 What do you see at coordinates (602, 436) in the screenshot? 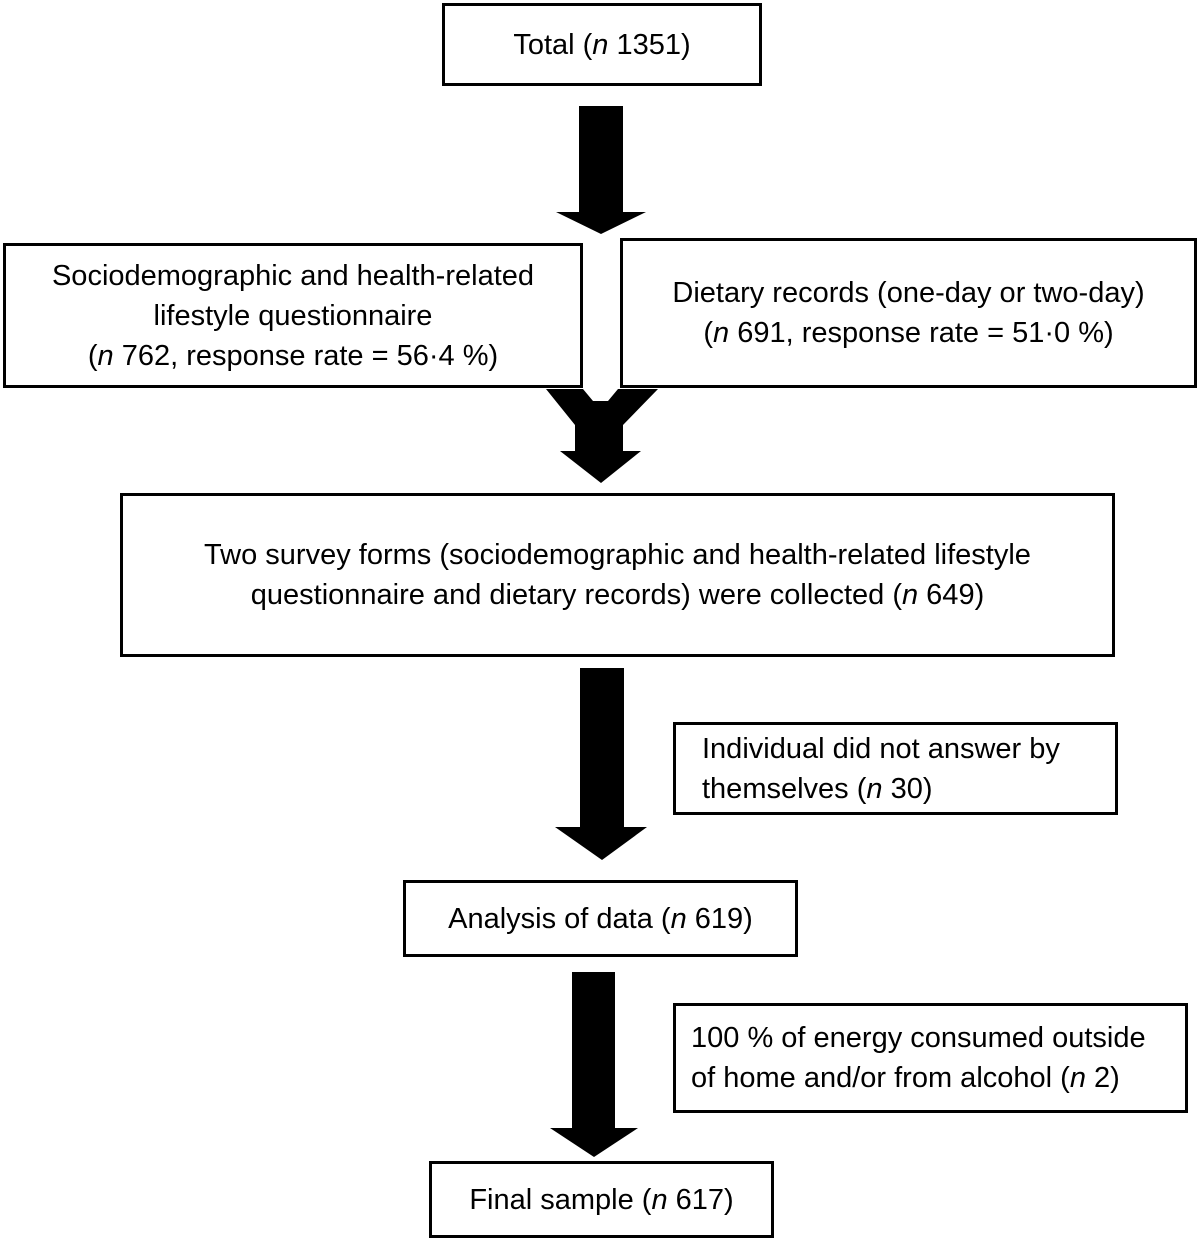
I see `arrow-merge-icon` at bounding box center [602, 436].